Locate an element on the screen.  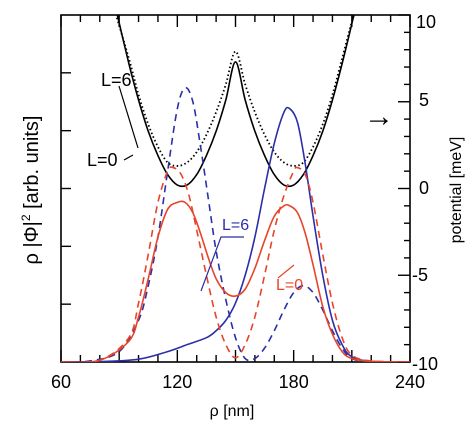
annotation-leader-L6-top is located at coordinates (128, 117).